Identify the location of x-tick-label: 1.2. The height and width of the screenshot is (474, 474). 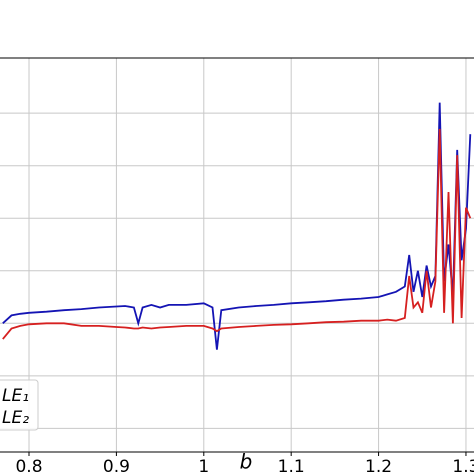
(378, 465).